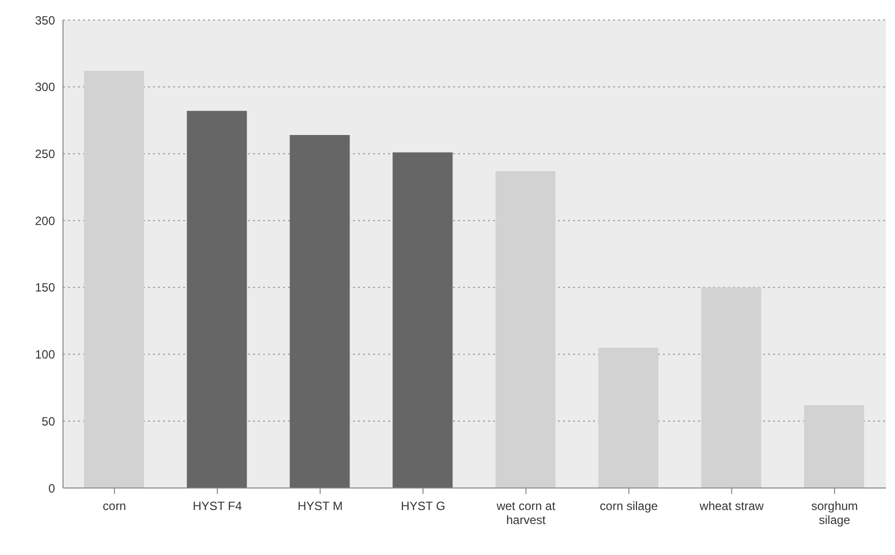 The image size is (895, 555). I want to click on x-tick-label: wheat straw, so click(731, 506).